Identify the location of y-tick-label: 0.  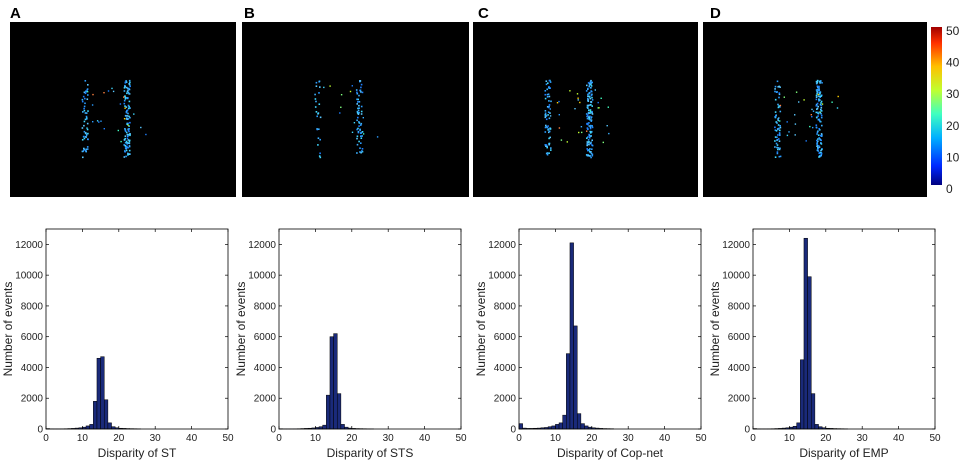
(747, 430).